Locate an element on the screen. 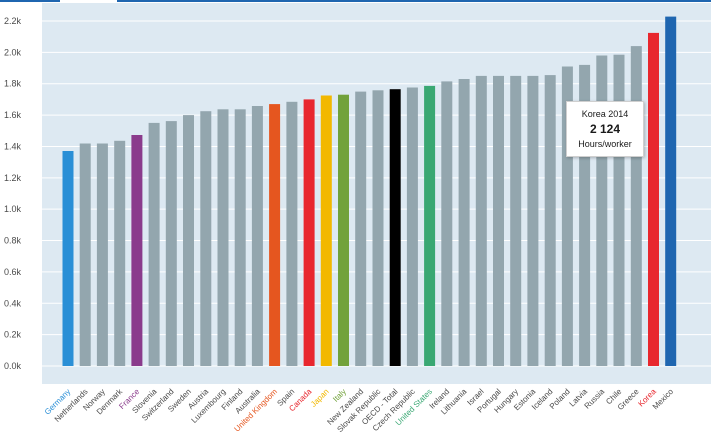 The width and height of the screenshot is (711, 442). y-tick-label: 1.8k is located at coordinates (13, 84).